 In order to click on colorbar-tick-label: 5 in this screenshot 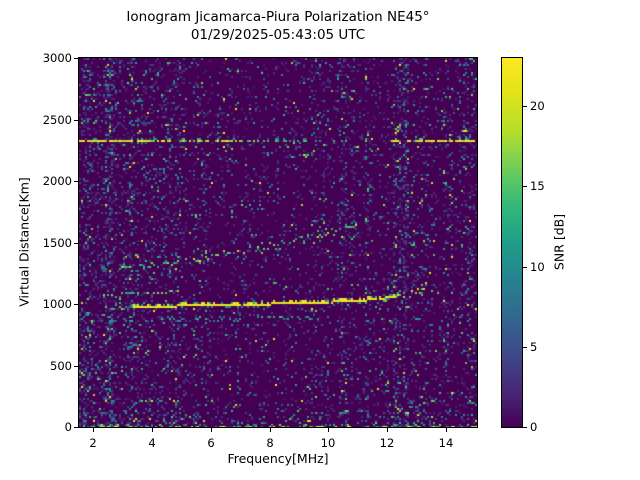, I will do `click(534, 347)`.